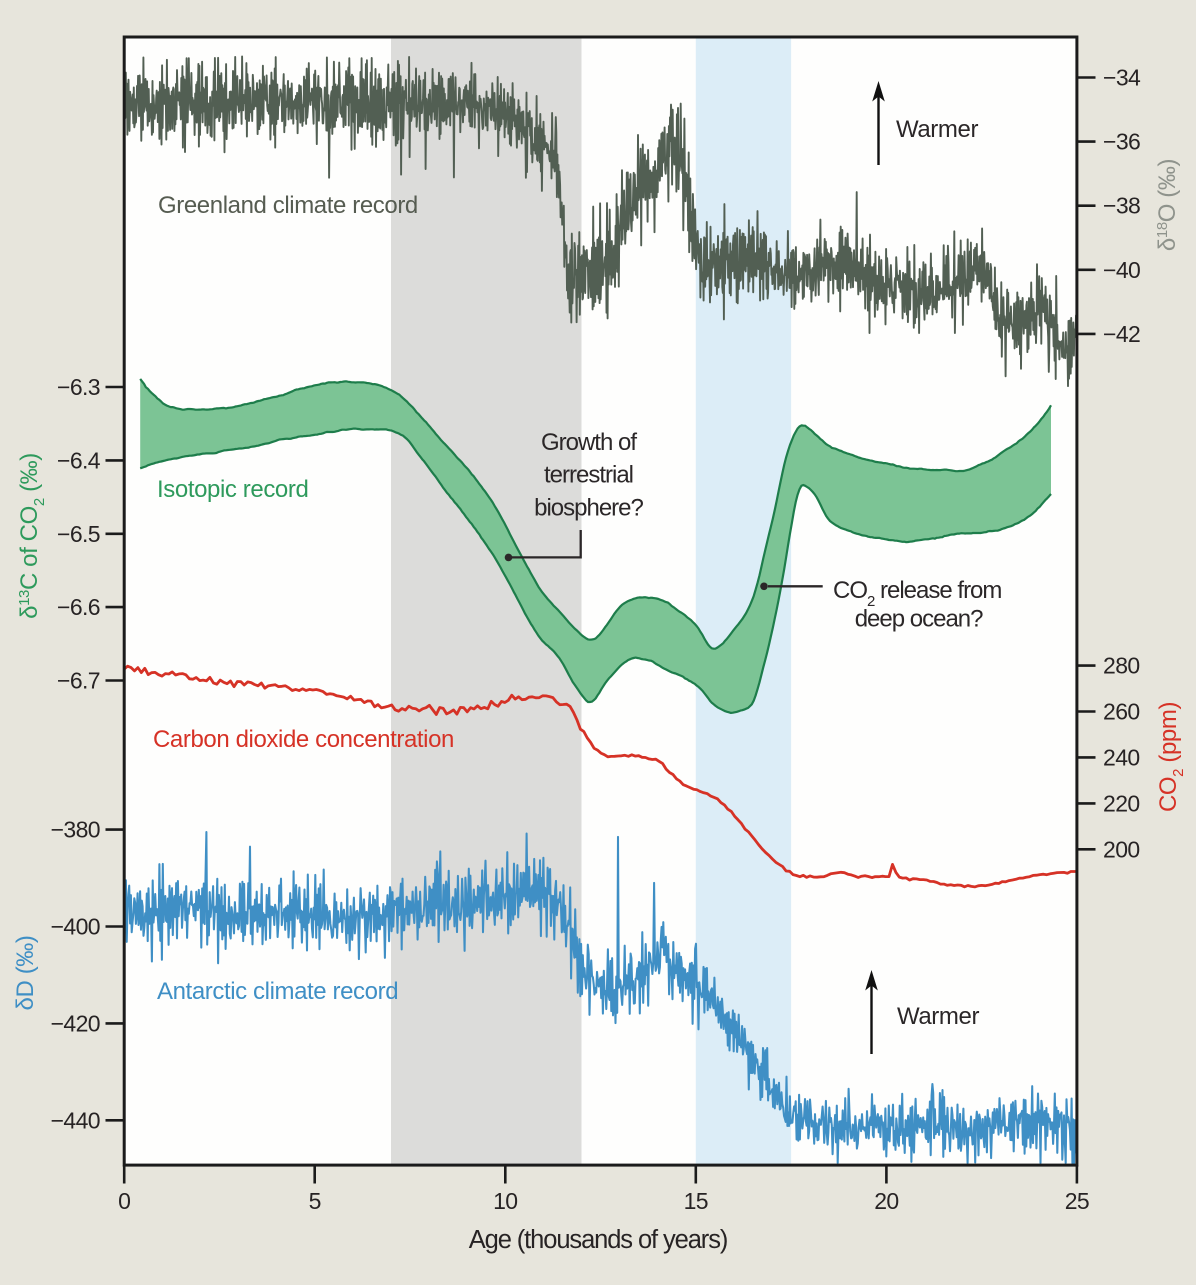 The width and height of the screenshot is (1196, 1285). Describe the element at coordinates (919, 619) in the screenshot. I see `svg-text: deep ocean?` at that location.